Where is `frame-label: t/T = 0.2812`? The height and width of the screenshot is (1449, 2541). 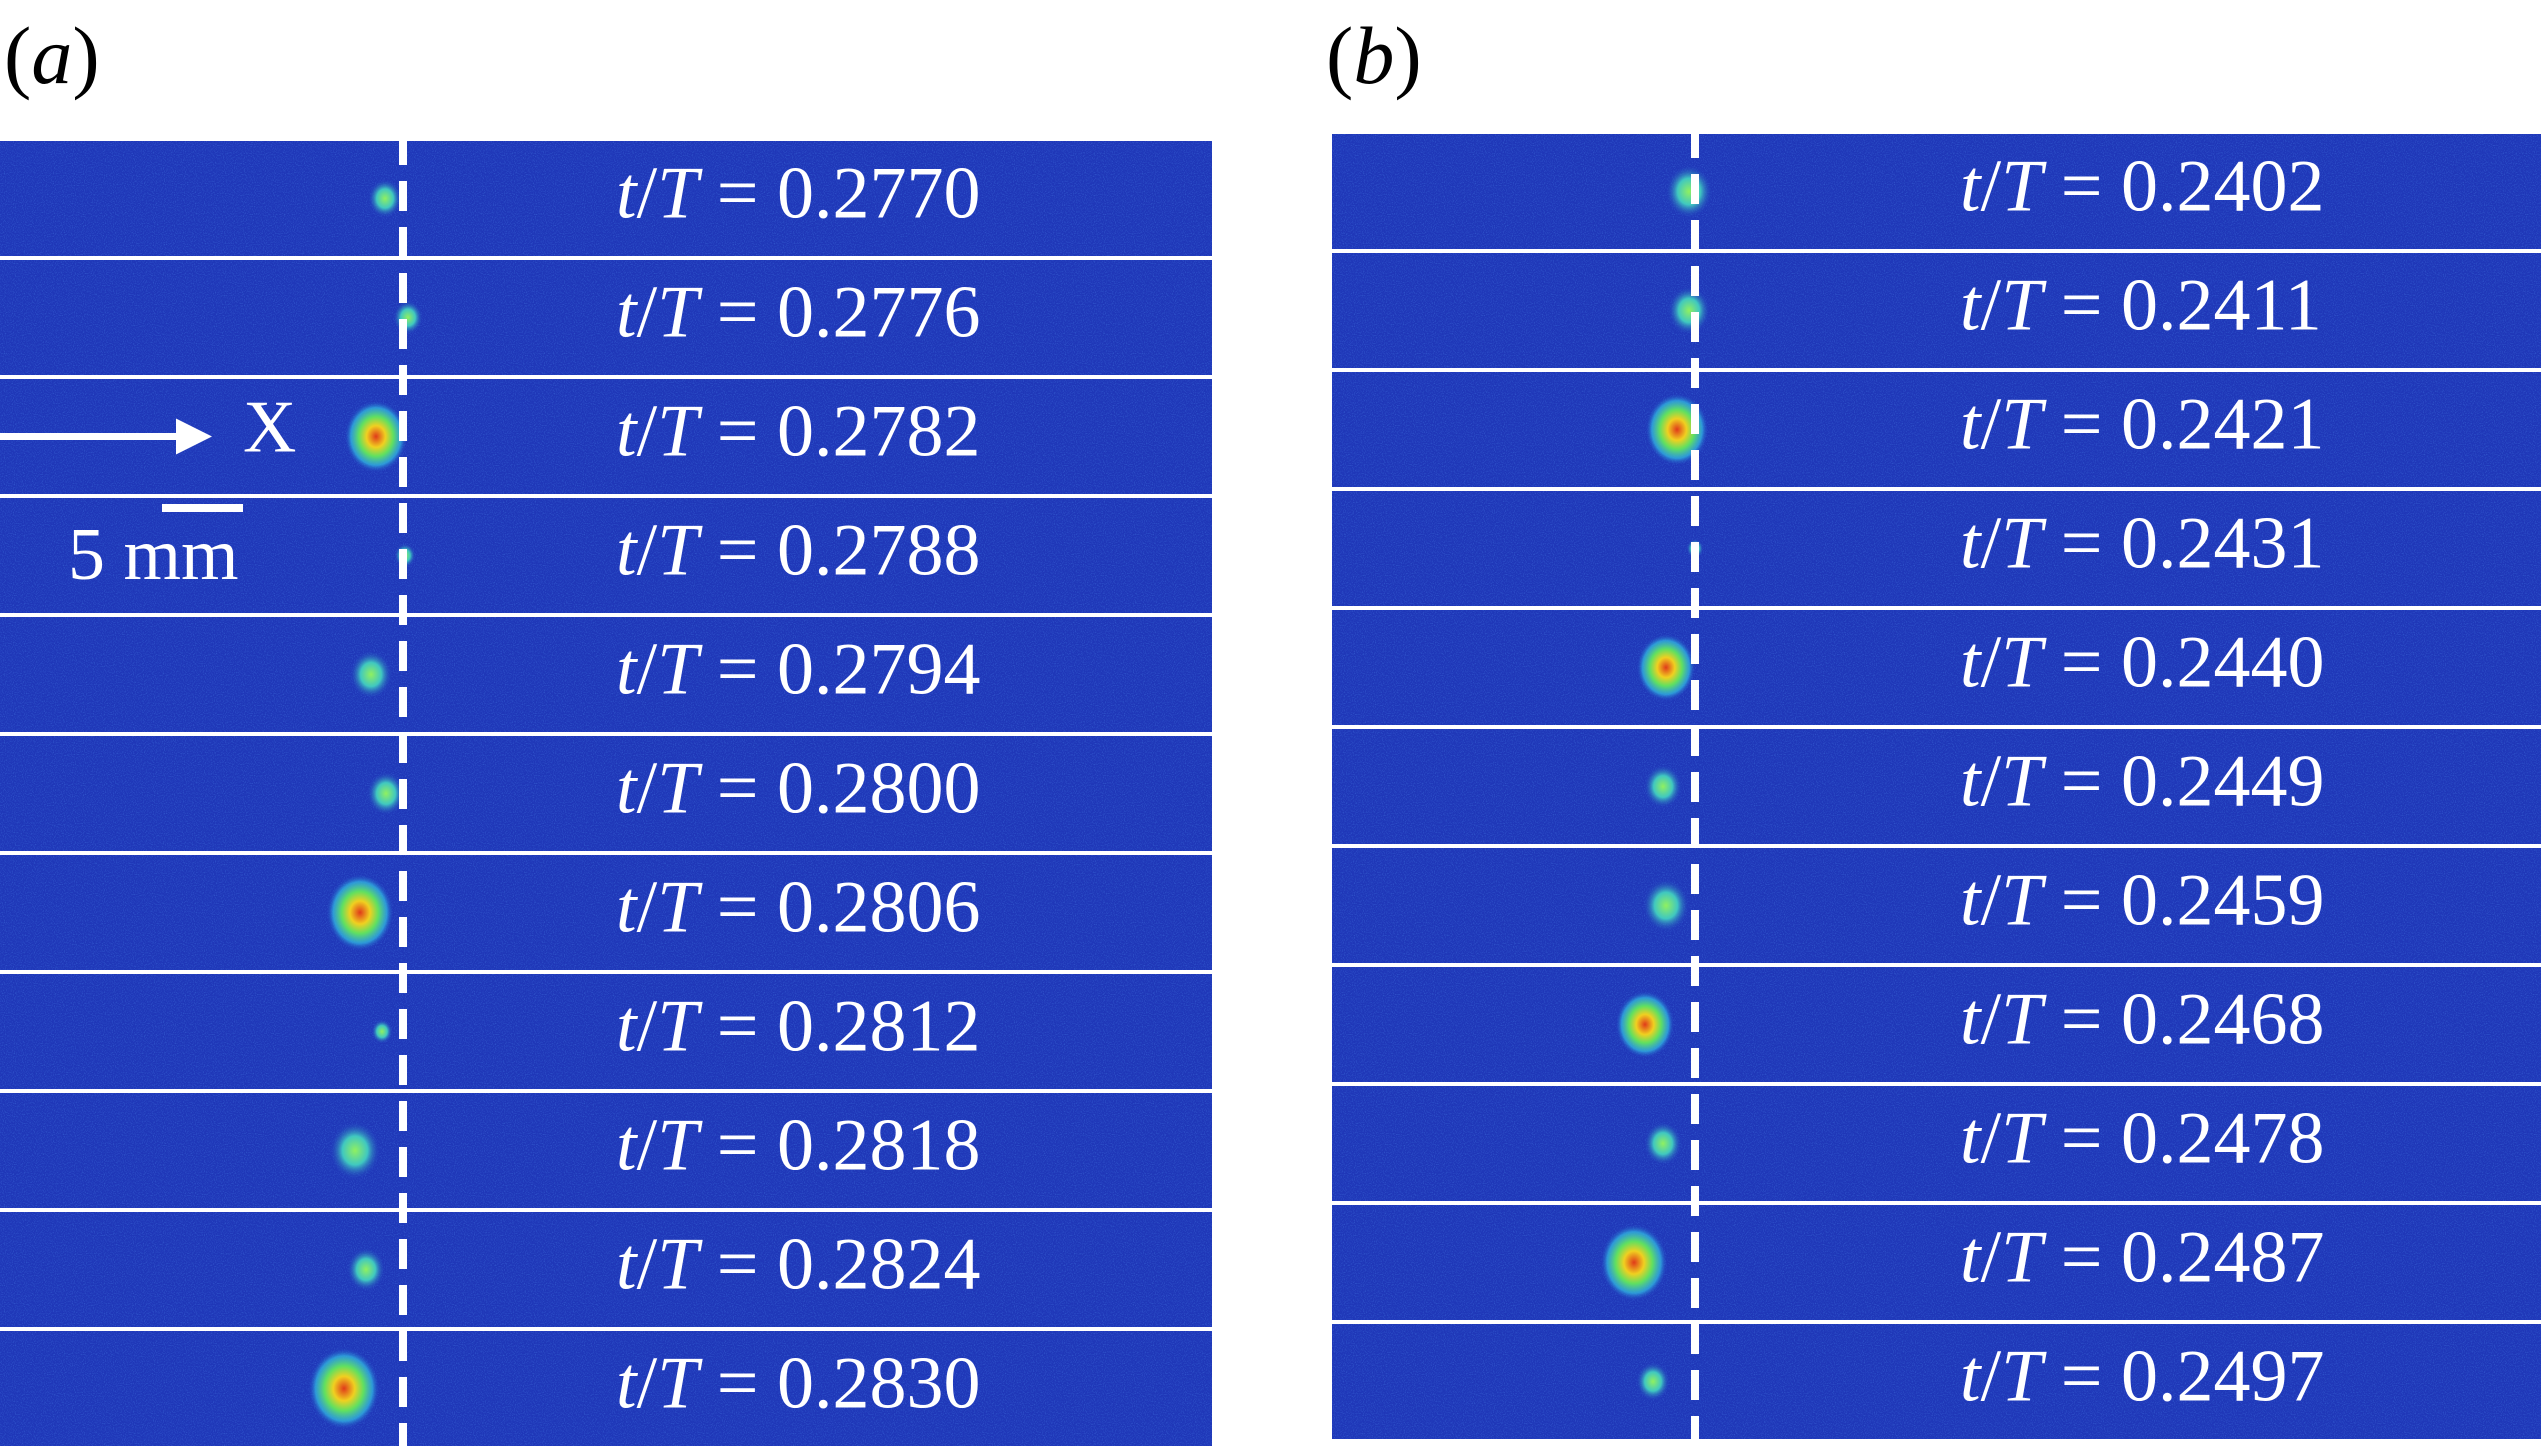 frame-label: t/T = 0.2812 is located at coordinates (798, 1026).